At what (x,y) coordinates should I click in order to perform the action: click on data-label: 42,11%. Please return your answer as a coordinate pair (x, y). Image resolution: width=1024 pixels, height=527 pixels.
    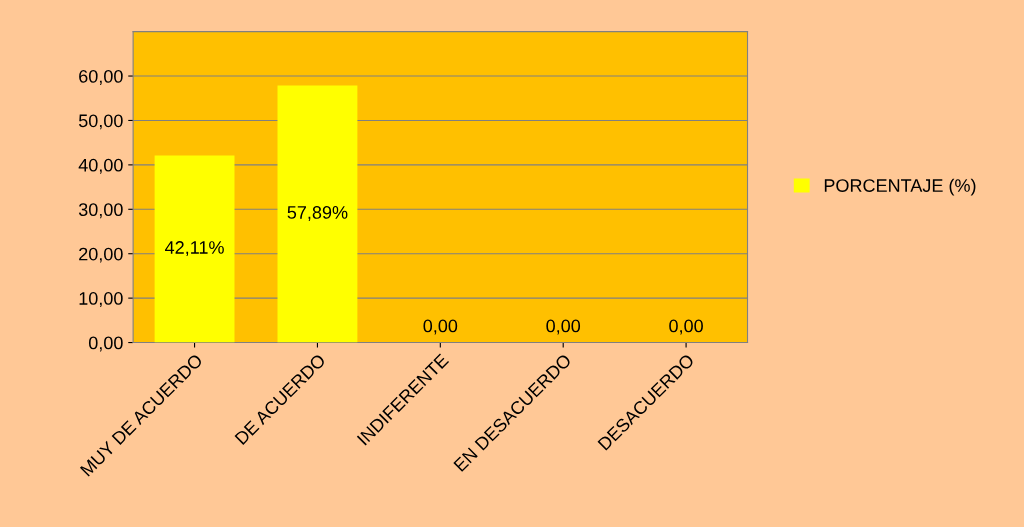
    Looking at the image, I should click on (194, 249).